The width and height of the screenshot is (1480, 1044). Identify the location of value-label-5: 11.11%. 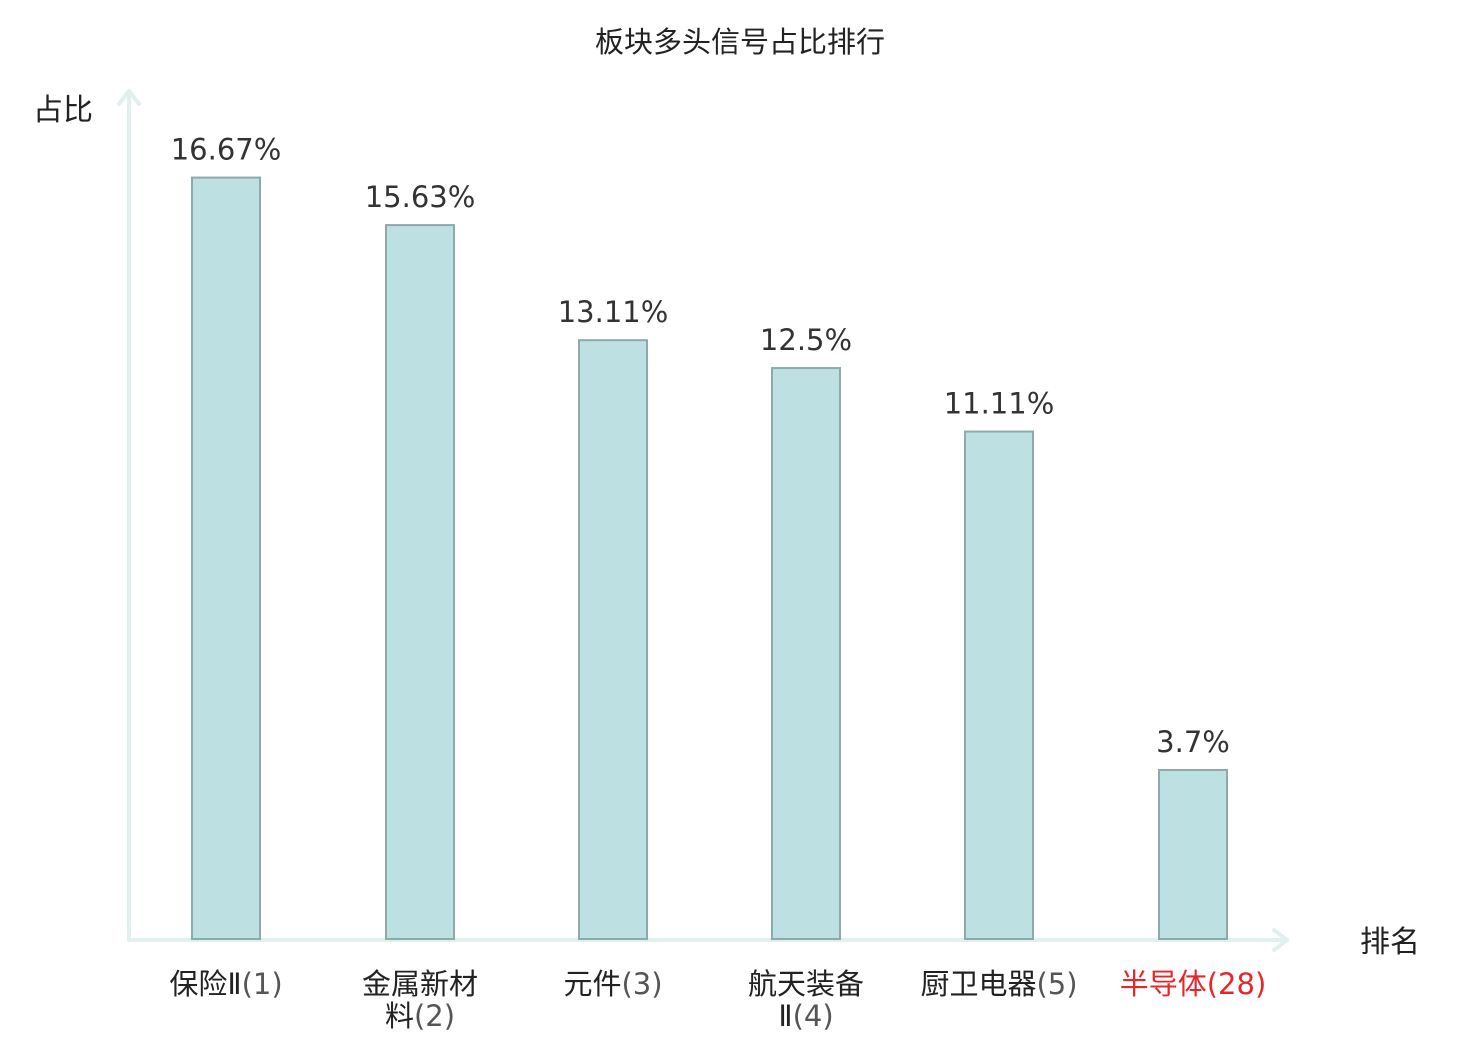
(999, 404).